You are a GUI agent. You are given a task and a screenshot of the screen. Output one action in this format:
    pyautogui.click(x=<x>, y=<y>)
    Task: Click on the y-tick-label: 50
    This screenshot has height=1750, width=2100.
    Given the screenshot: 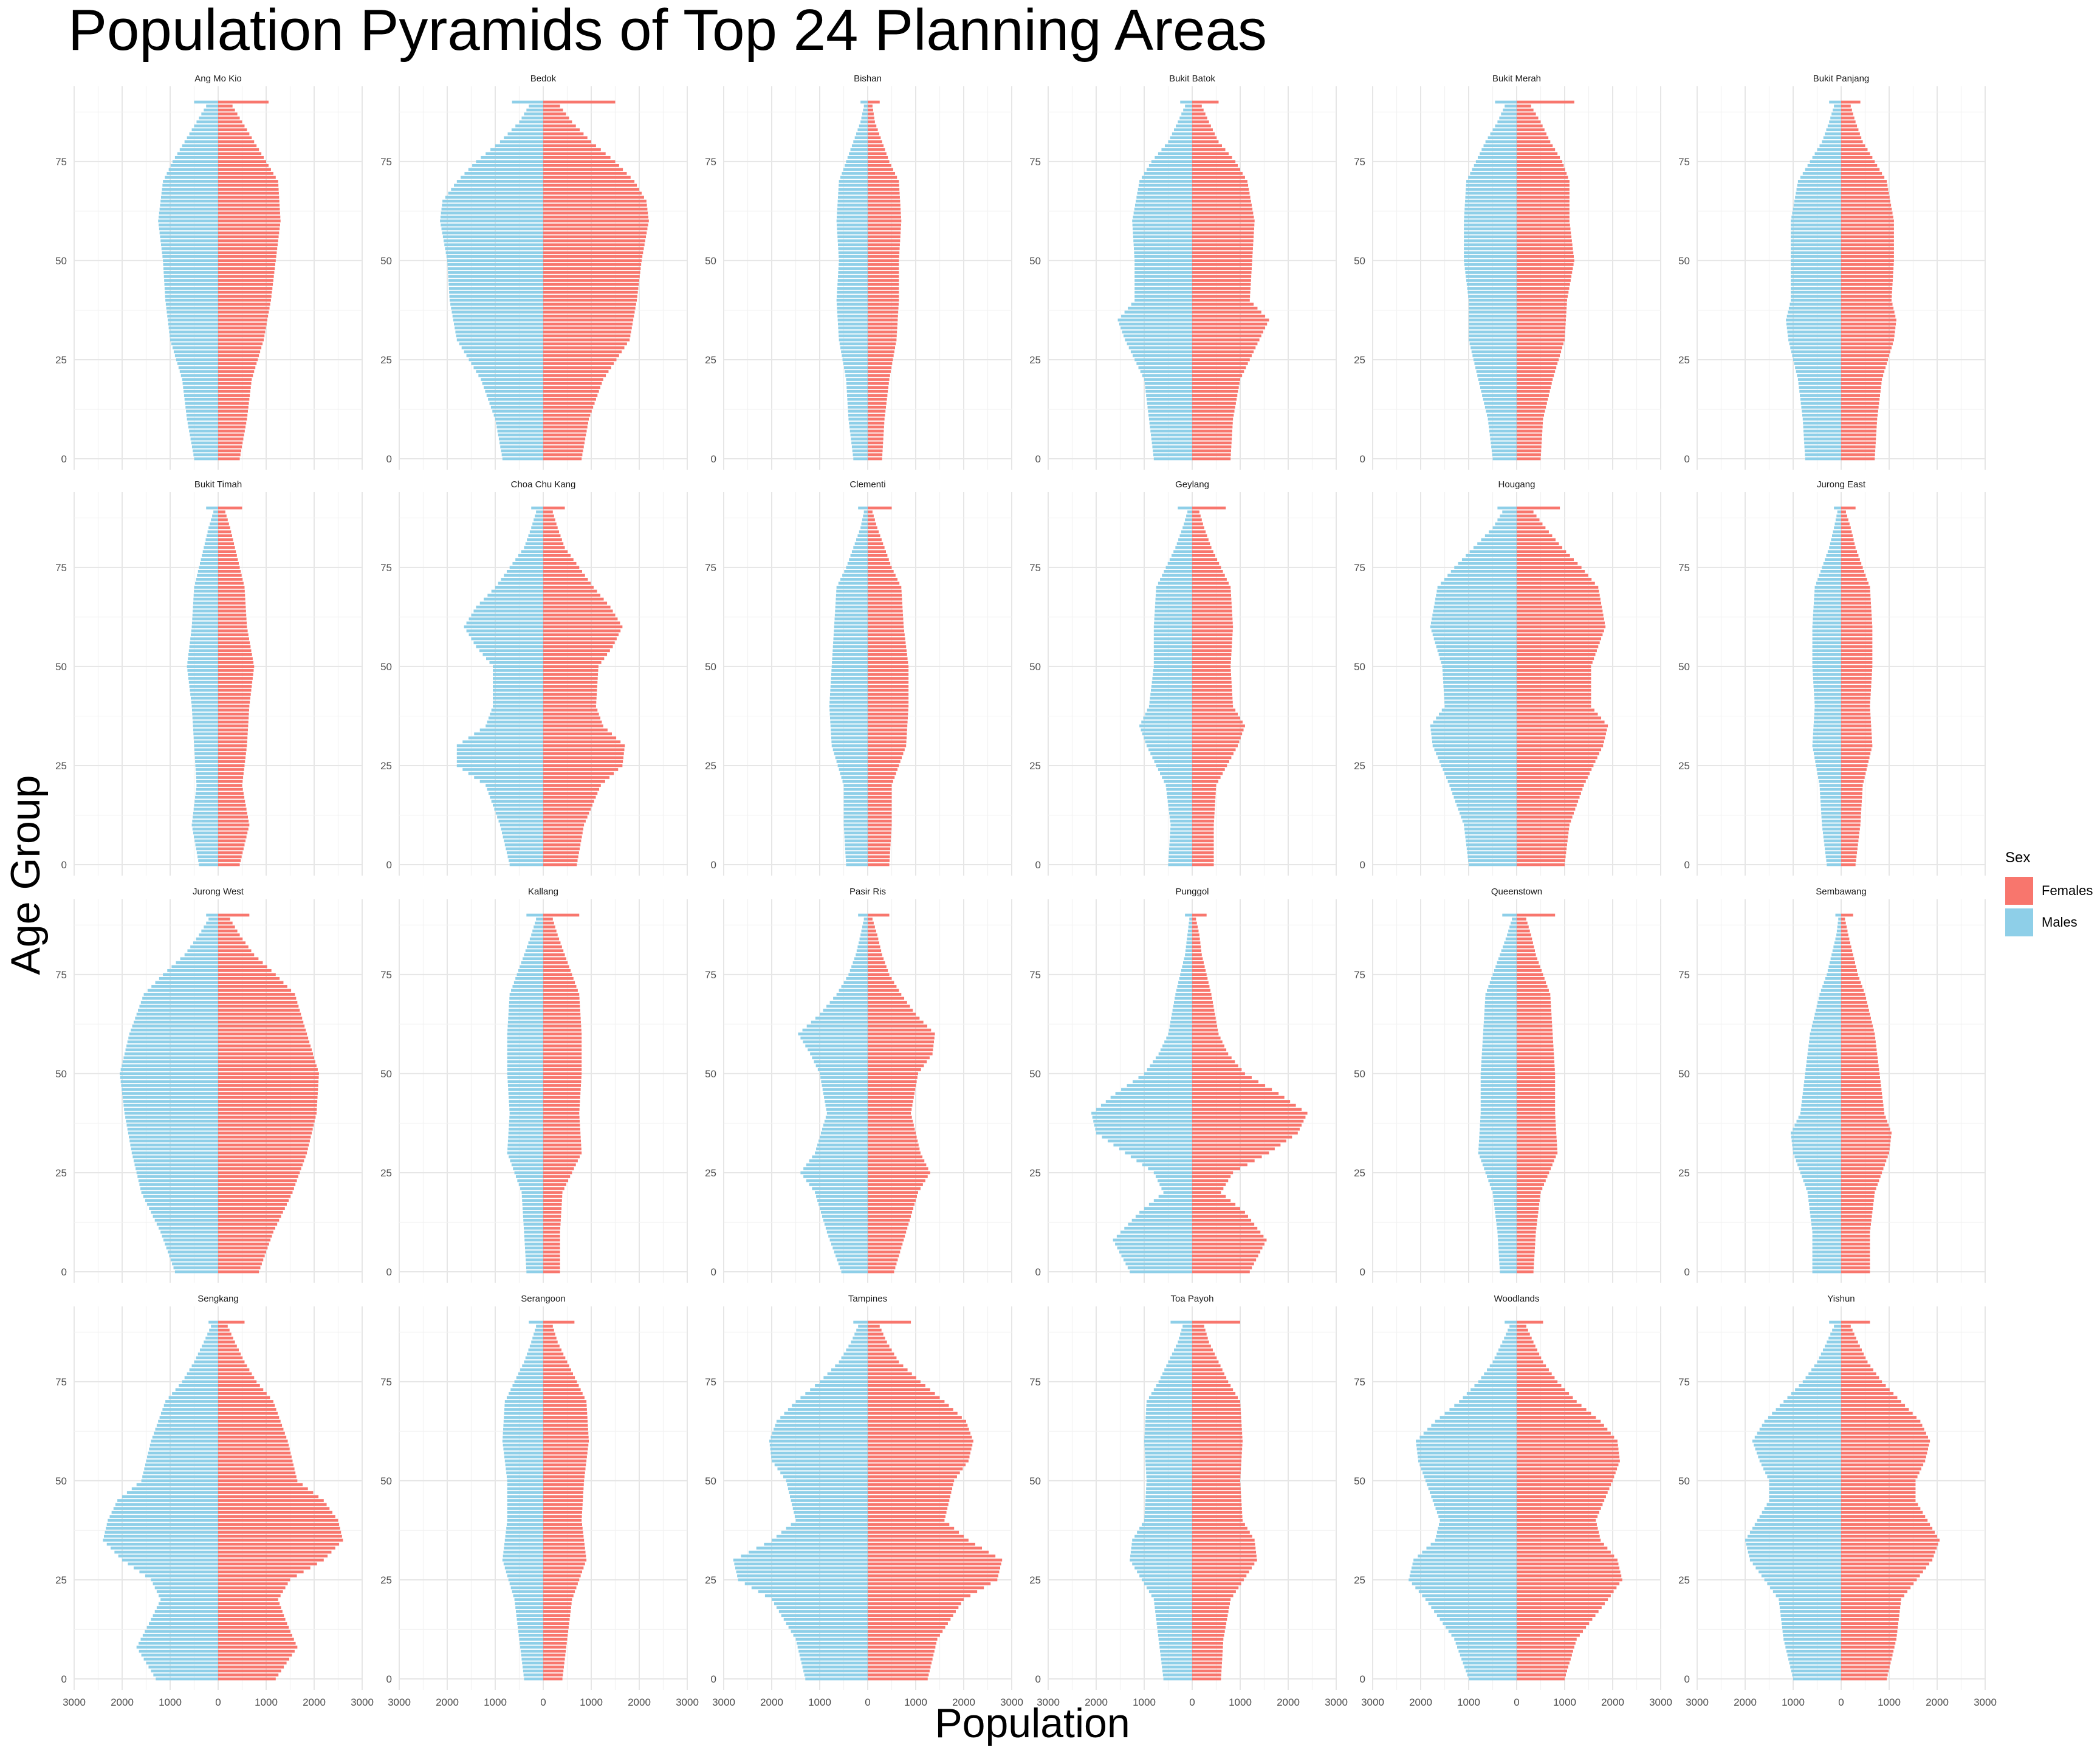 What is the action you would take?
    pyautogui.click(x=710, y=1074)
    